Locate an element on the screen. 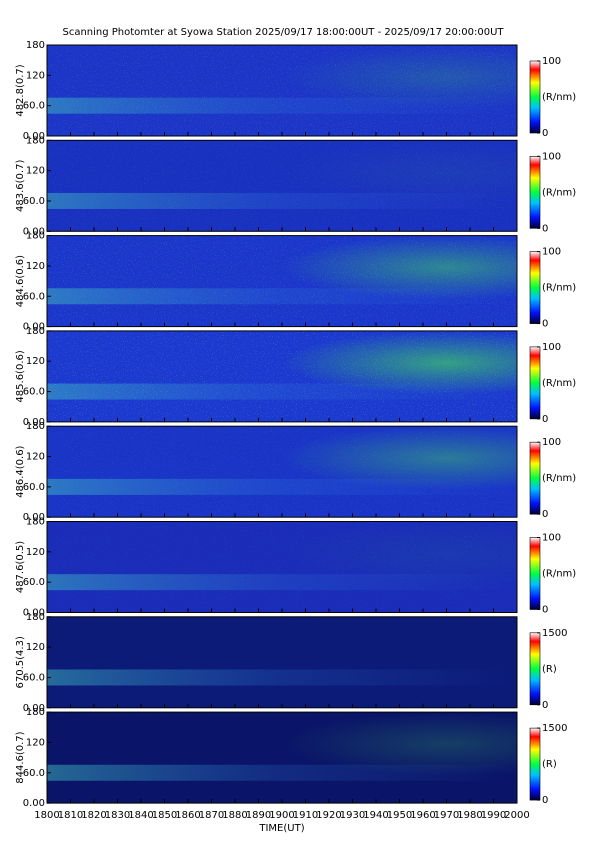 The image size is (595, 846). x-tick-label: 1860 is located at coordinates (187, 815).